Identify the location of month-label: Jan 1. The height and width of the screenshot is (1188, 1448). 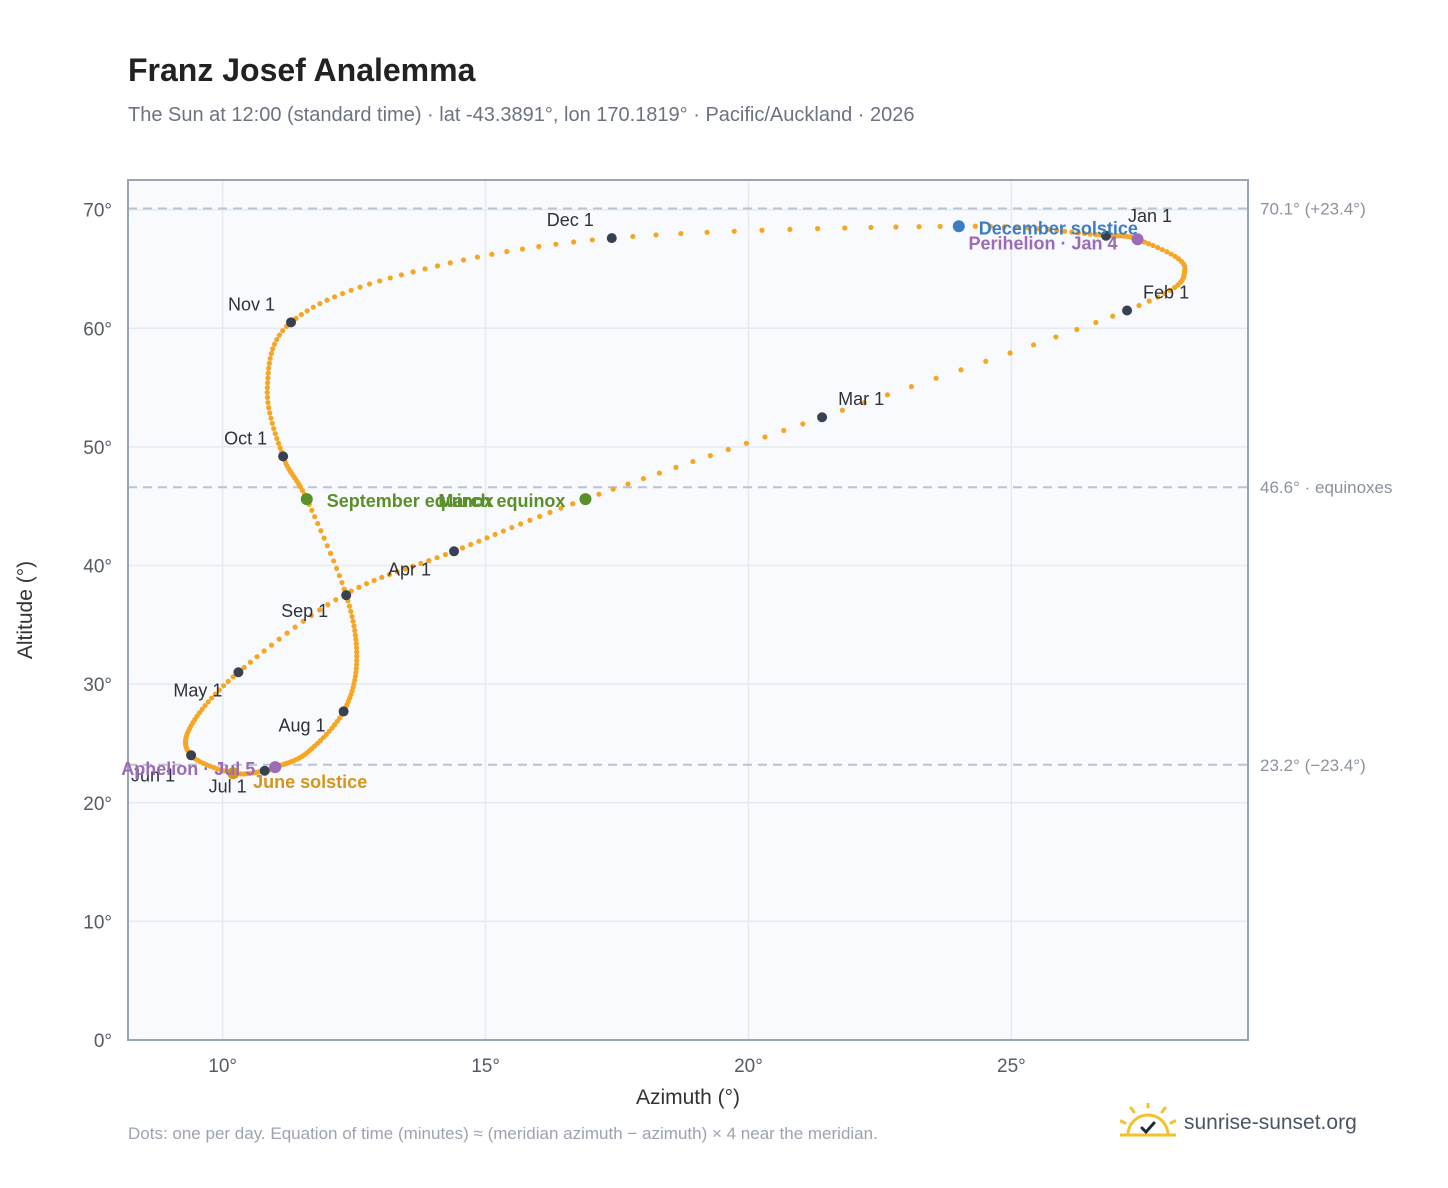
(1150, 216).